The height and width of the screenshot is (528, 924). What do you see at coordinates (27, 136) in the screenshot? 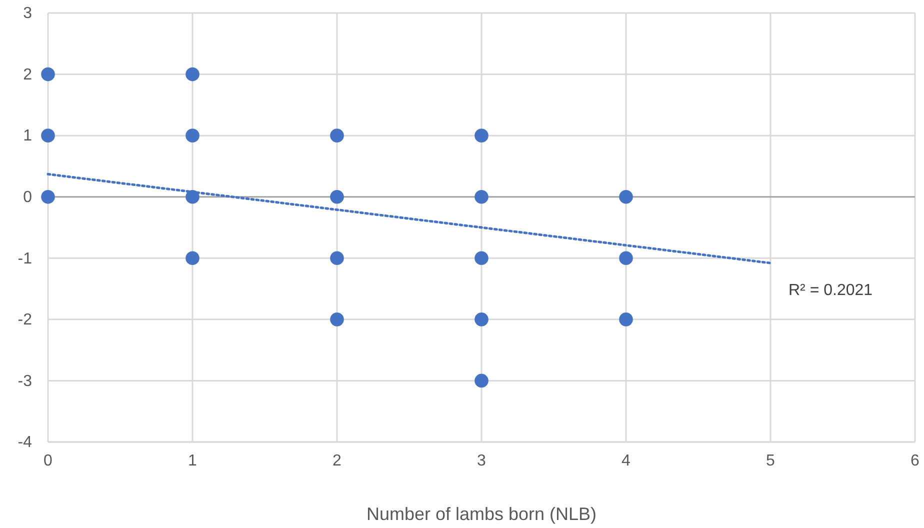
I see `y-tick-label: 1` at bounding box center [27, 136].